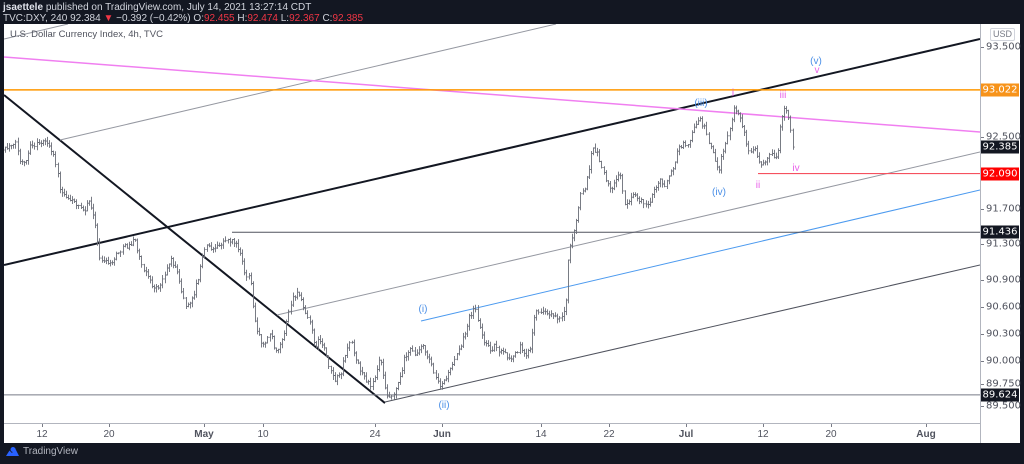  Describe the element at coordinates (262, 18) in the screenshot. I see `high-value: 92.474` at that location.